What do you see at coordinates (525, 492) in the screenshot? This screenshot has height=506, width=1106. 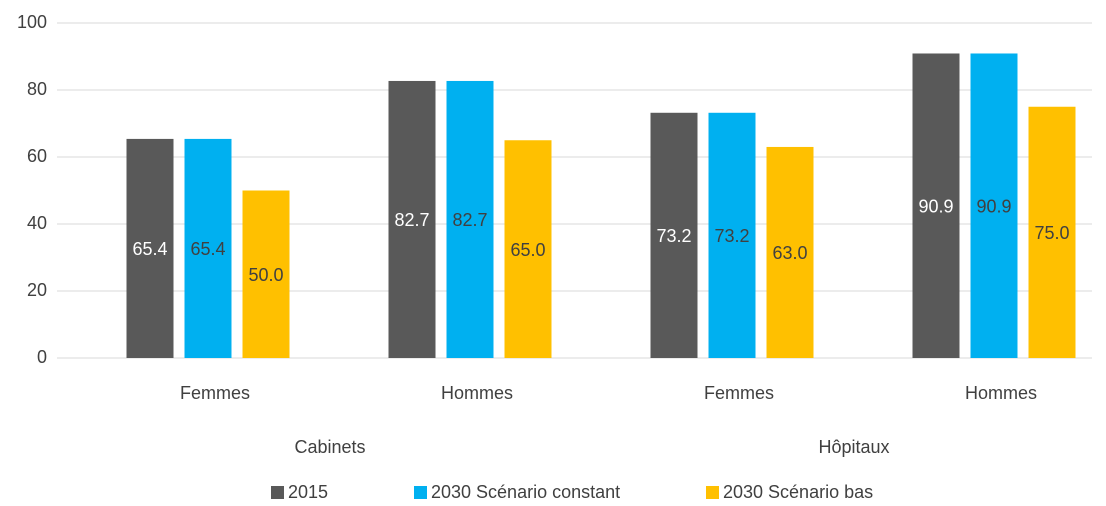 I see `legend-label: 2030 Scénario constant` at bounding box center [525, 492].